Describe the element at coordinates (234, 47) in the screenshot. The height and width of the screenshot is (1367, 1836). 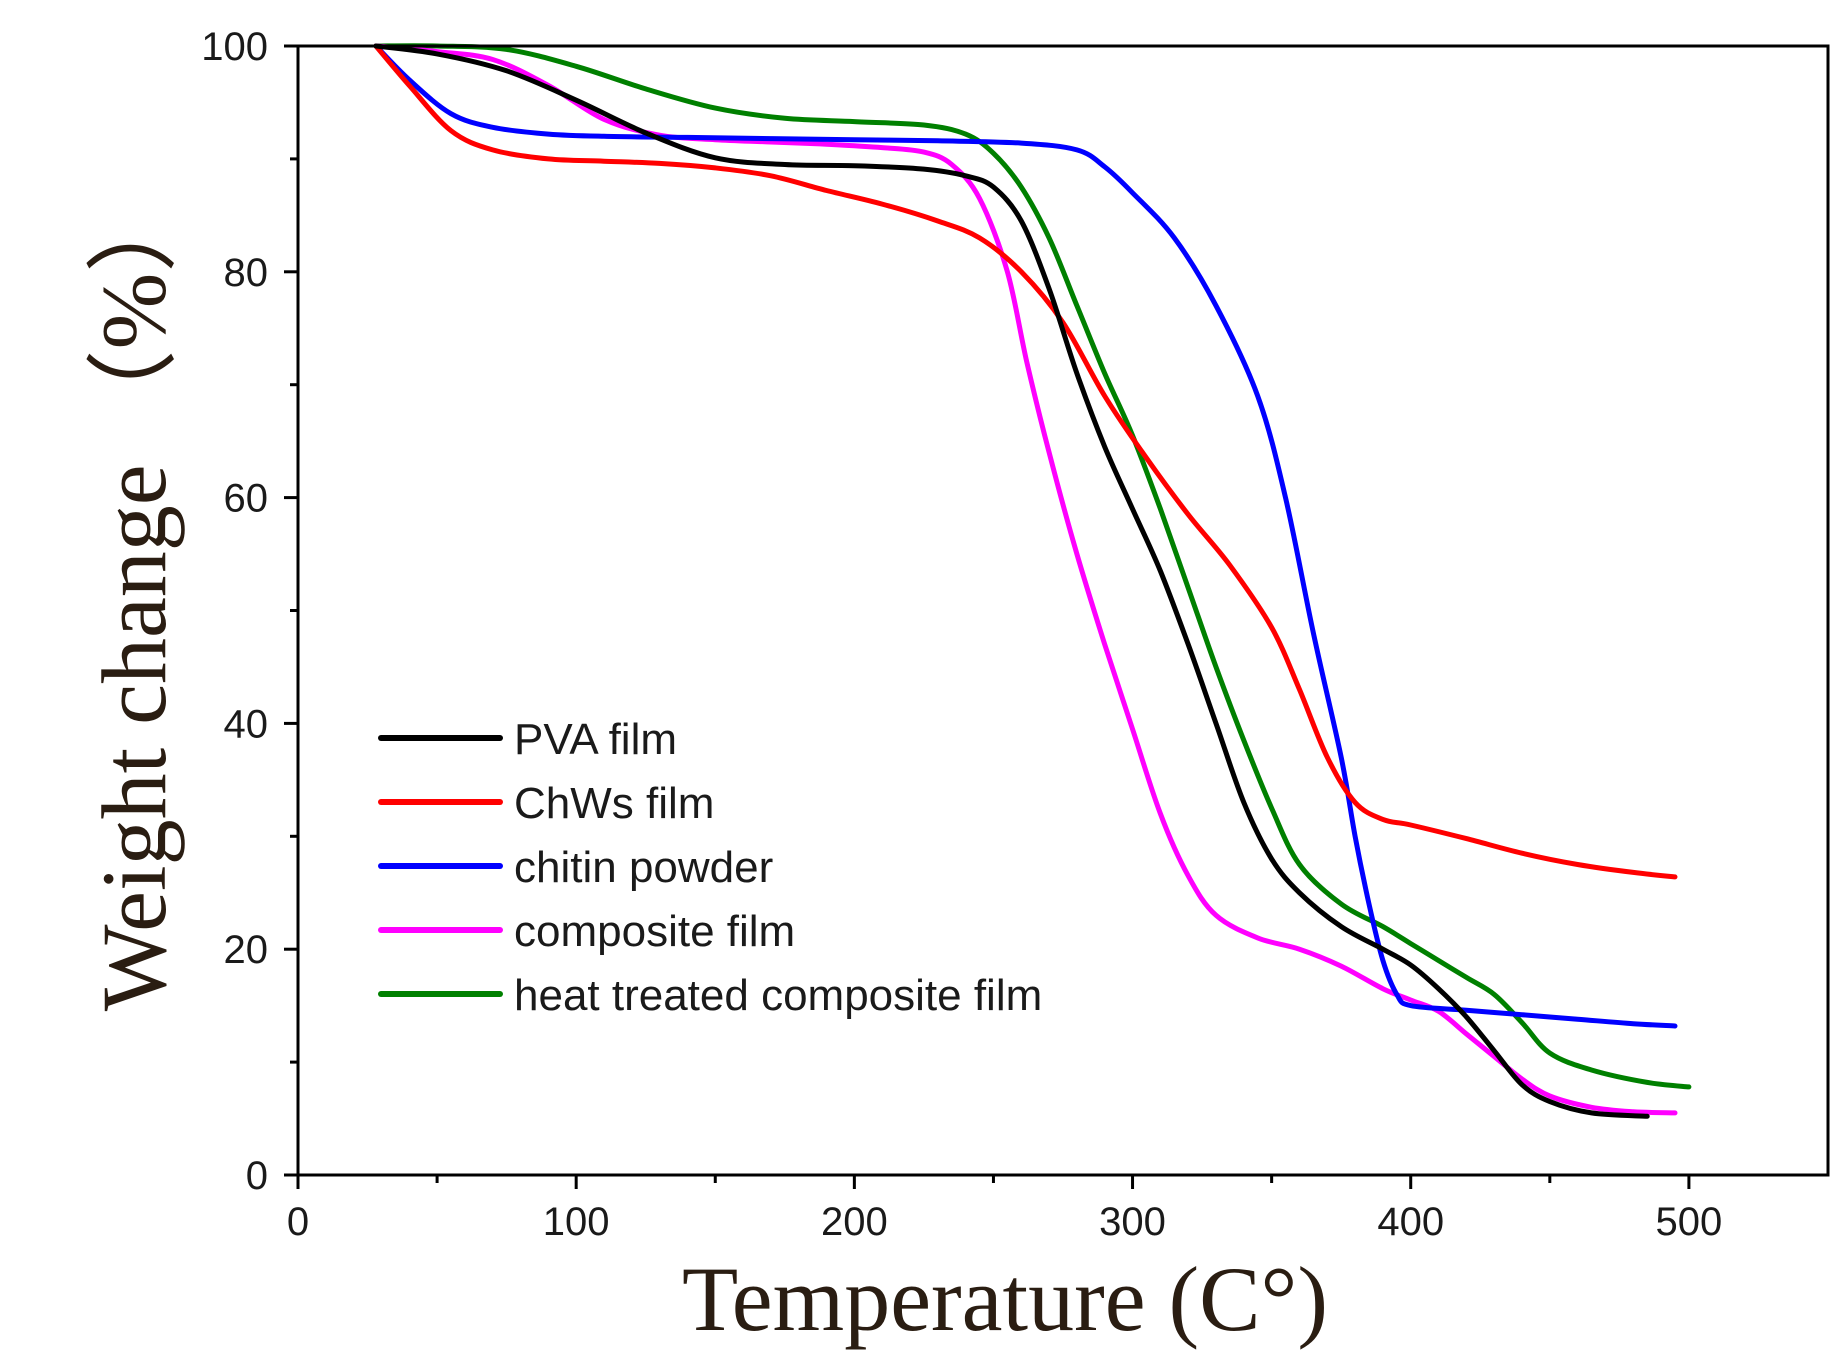
I see `y-tick-label: 100` at that location.